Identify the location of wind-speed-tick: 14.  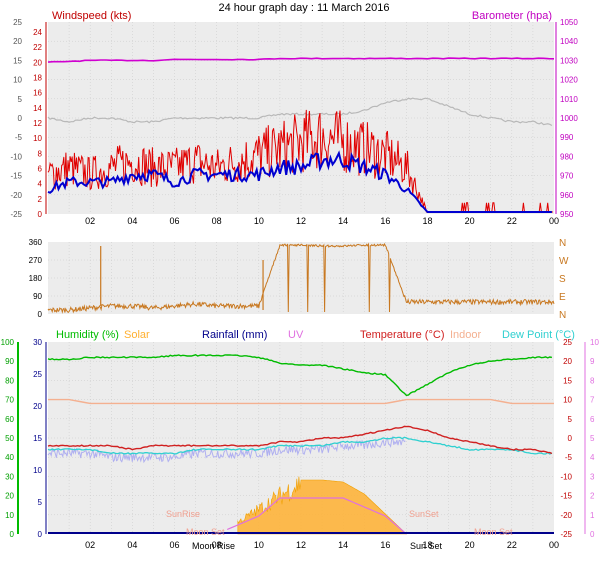
(37, 108).